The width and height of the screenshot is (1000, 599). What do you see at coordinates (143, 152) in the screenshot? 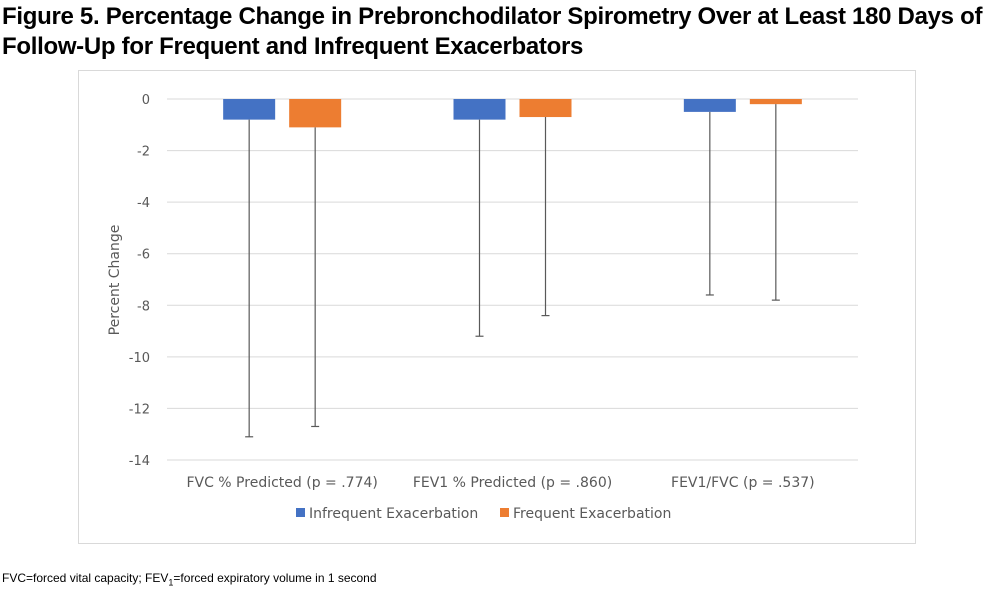
I see `y-tick-label: -2` at bounding box center [143, 152].